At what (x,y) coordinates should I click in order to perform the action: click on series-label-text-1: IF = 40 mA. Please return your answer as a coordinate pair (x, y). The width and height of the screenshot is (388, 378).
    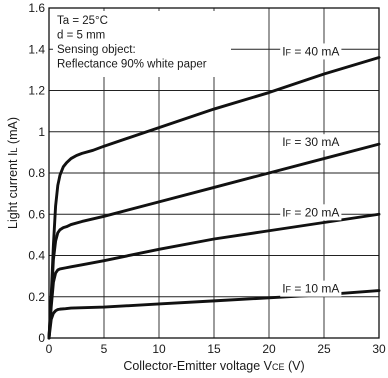
    Looking at the image, I should click on (310, 51).